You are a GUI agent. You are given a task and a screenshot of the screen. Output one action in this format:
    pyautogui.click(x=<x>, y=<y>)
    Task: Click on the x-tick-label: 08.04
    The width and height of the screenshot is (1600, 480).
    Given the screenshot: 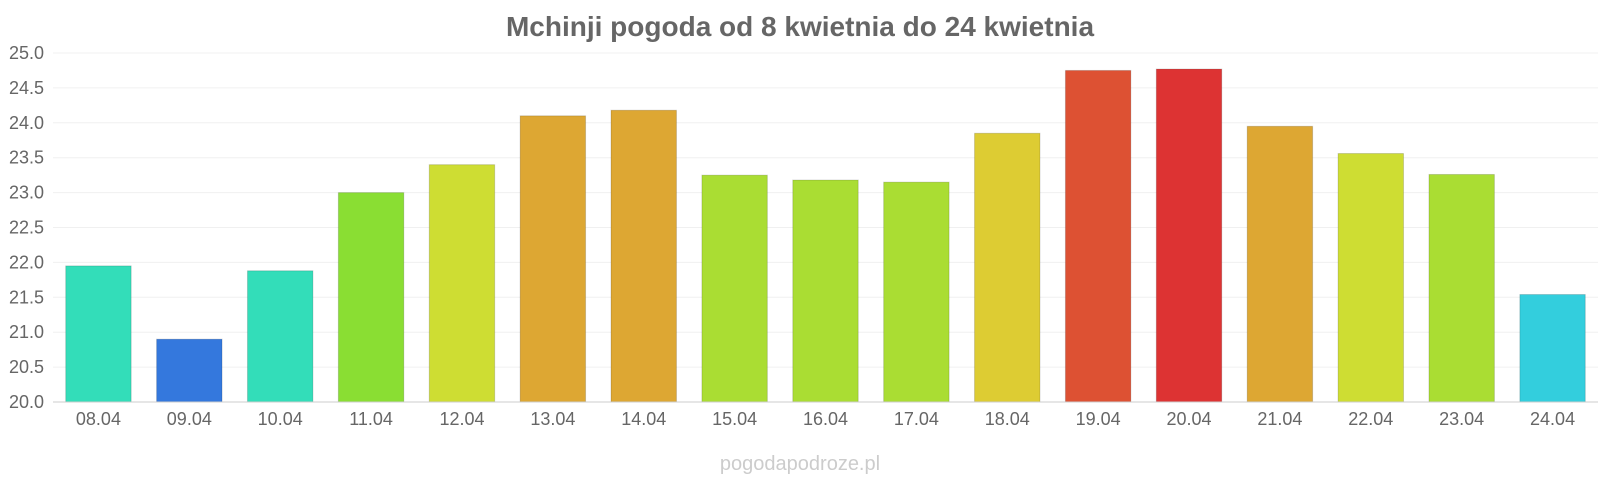 What is the action you would take?
    pyautogui.click(x=98, y=419)
    